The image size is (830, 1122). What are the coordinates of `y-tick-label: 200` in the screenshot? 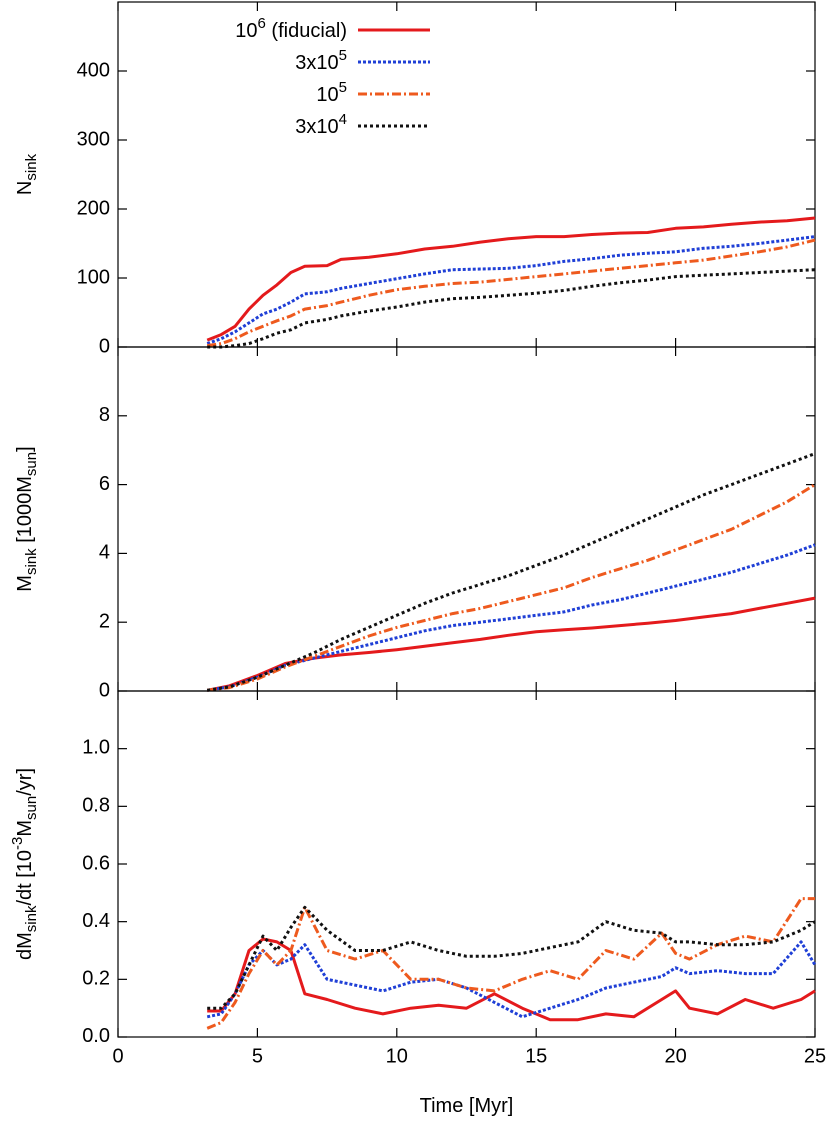 It's located at (93, 208).